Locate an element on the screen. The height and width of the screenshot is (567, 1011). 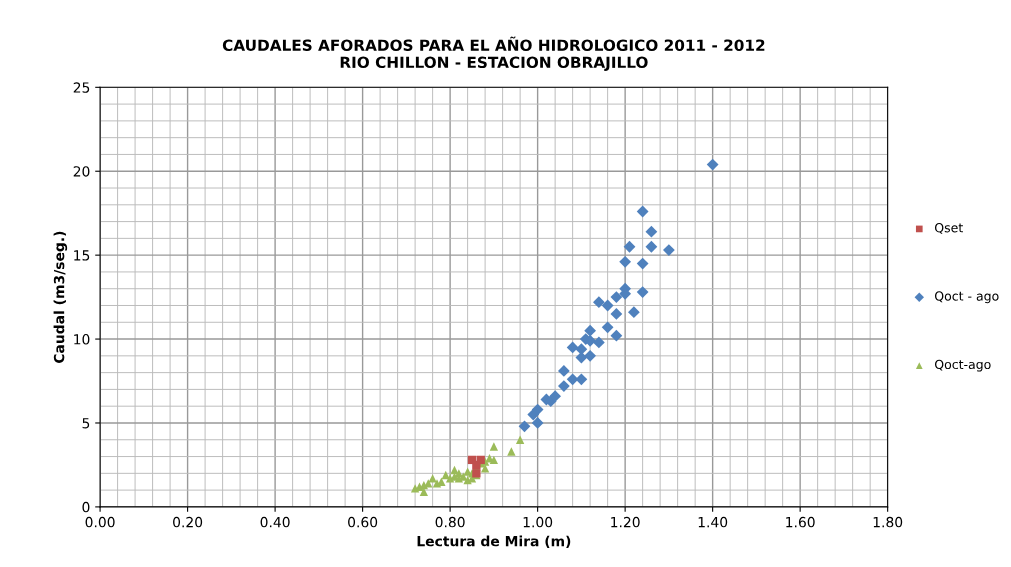
y-tick-label: 0 is located at coordinates (86, 507).